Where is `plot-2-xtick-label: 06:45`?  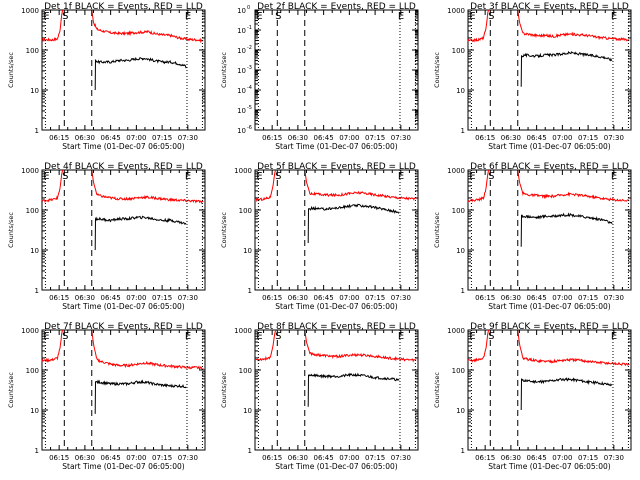
plot-2-xtick-label: 06:45 is located at coordinates (324, 138).